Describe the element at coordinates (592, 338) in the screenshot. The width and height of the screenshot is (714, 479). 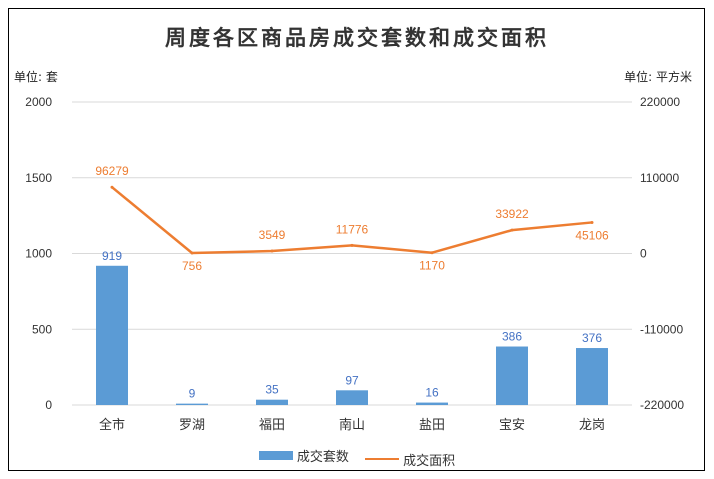
I see `bar-value-label: 376` at that location.